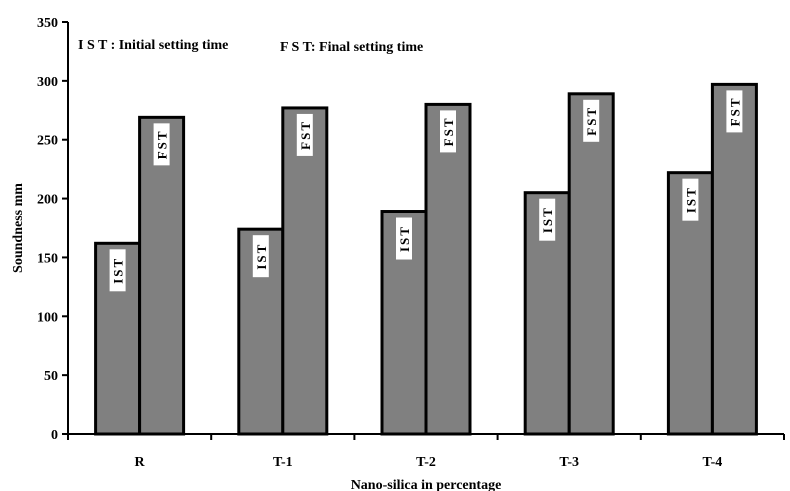  What do you see at coordinates (18, 228) in the screenshot?
I see `y-axis-title: Soundness mm` at bounding box center [18, 228].